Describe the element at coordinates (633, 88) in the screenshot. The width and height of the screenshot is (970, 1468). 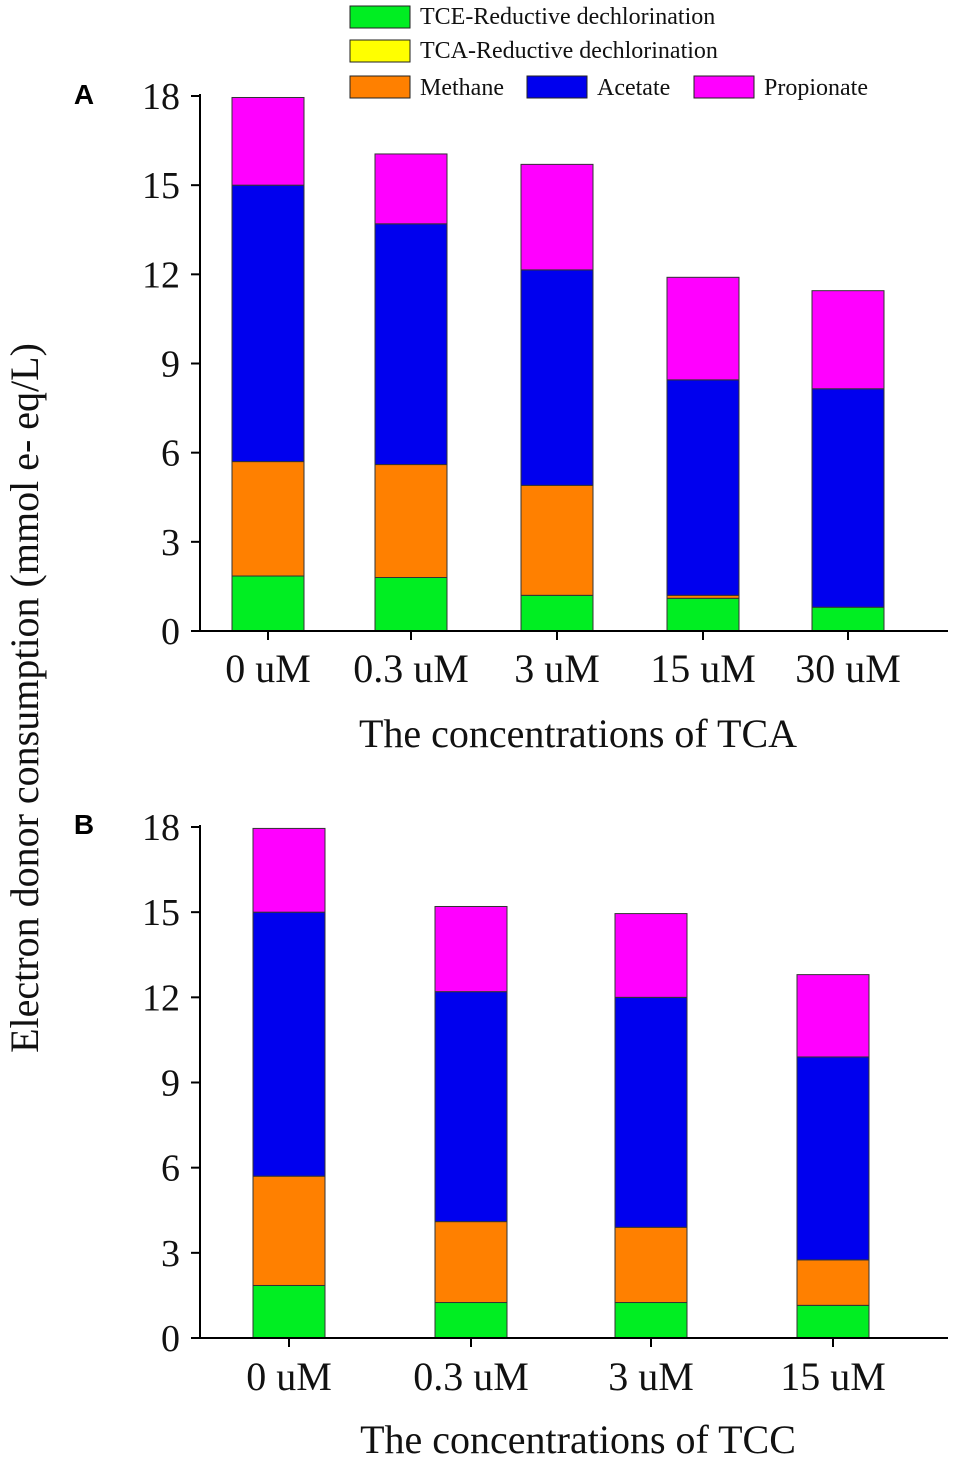
I see `legend-label-acetate: Acetate` at that location.